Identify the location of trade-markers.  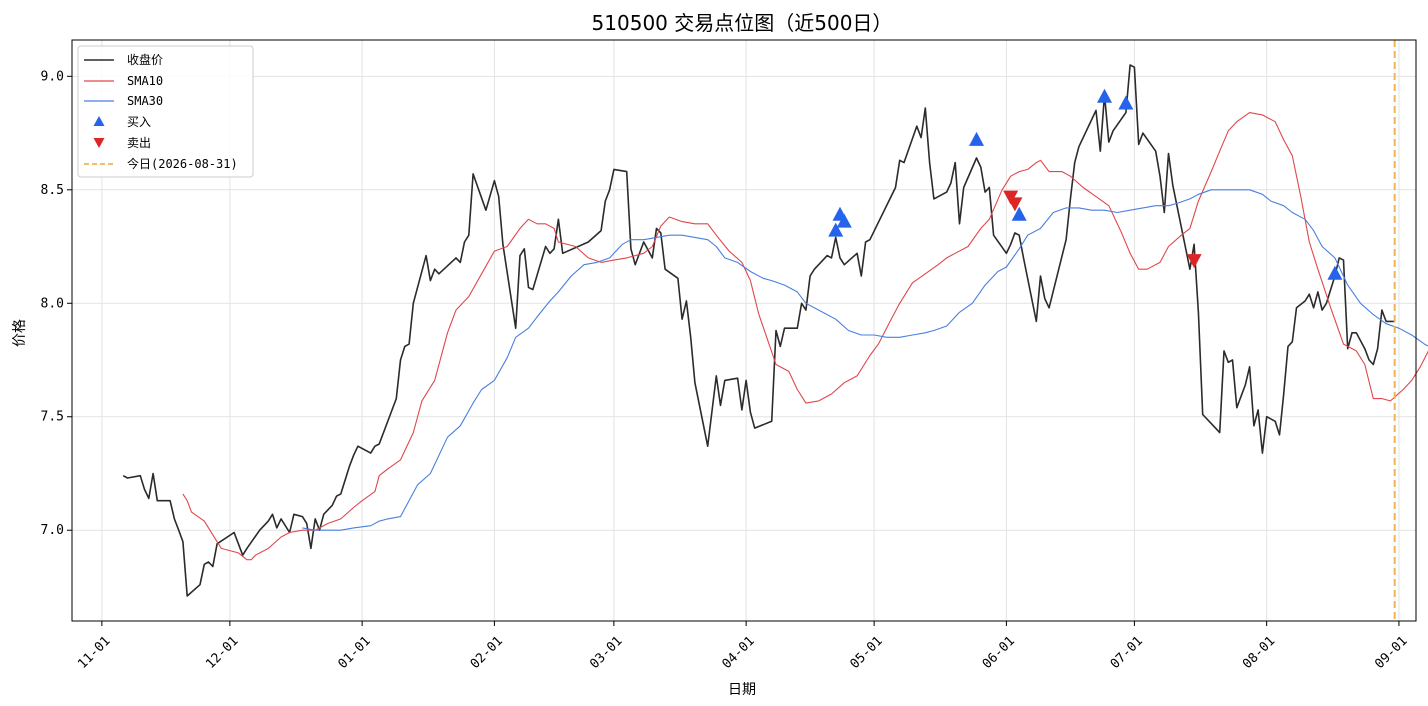
(1085, 184).